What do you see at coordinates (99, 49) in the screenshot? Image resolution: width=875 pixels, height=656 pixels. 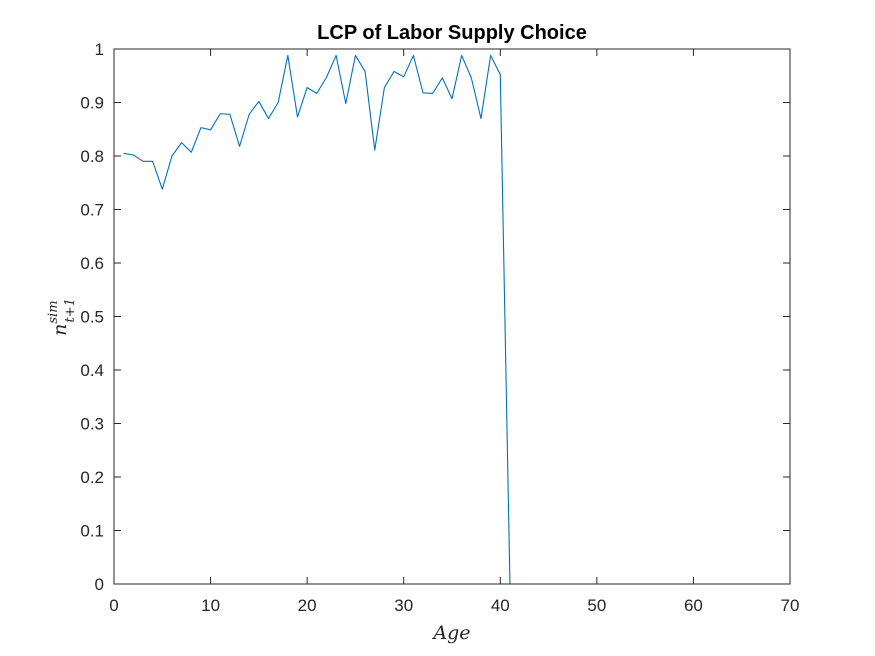 I see `y-tick-label: 1` at bounding box center [99, 49].